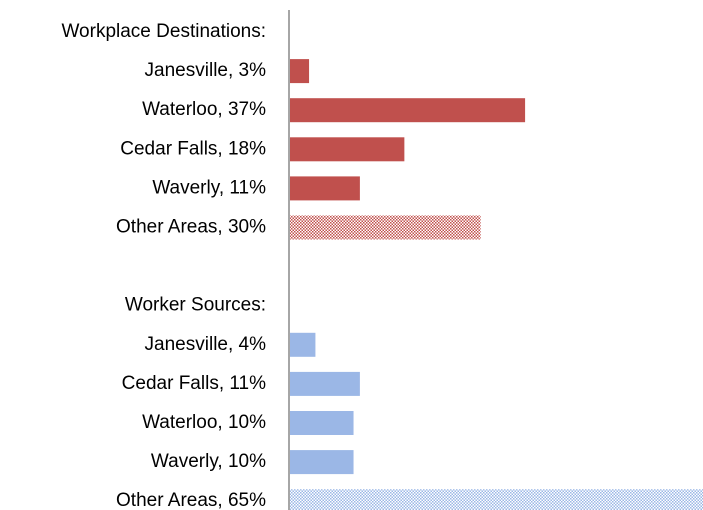 The height and width of the screenshot is (510, 703). Describe the element at coordinates (194, 383) in the screenshot. I see `category-label: Cedar Falls, 11%` at that location.